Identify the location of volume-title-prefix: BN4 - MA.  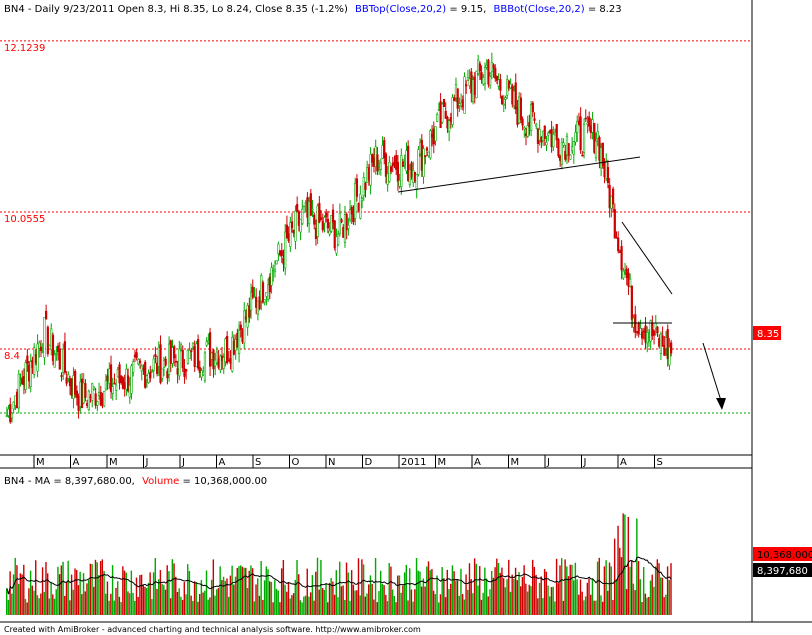
(27, 481).